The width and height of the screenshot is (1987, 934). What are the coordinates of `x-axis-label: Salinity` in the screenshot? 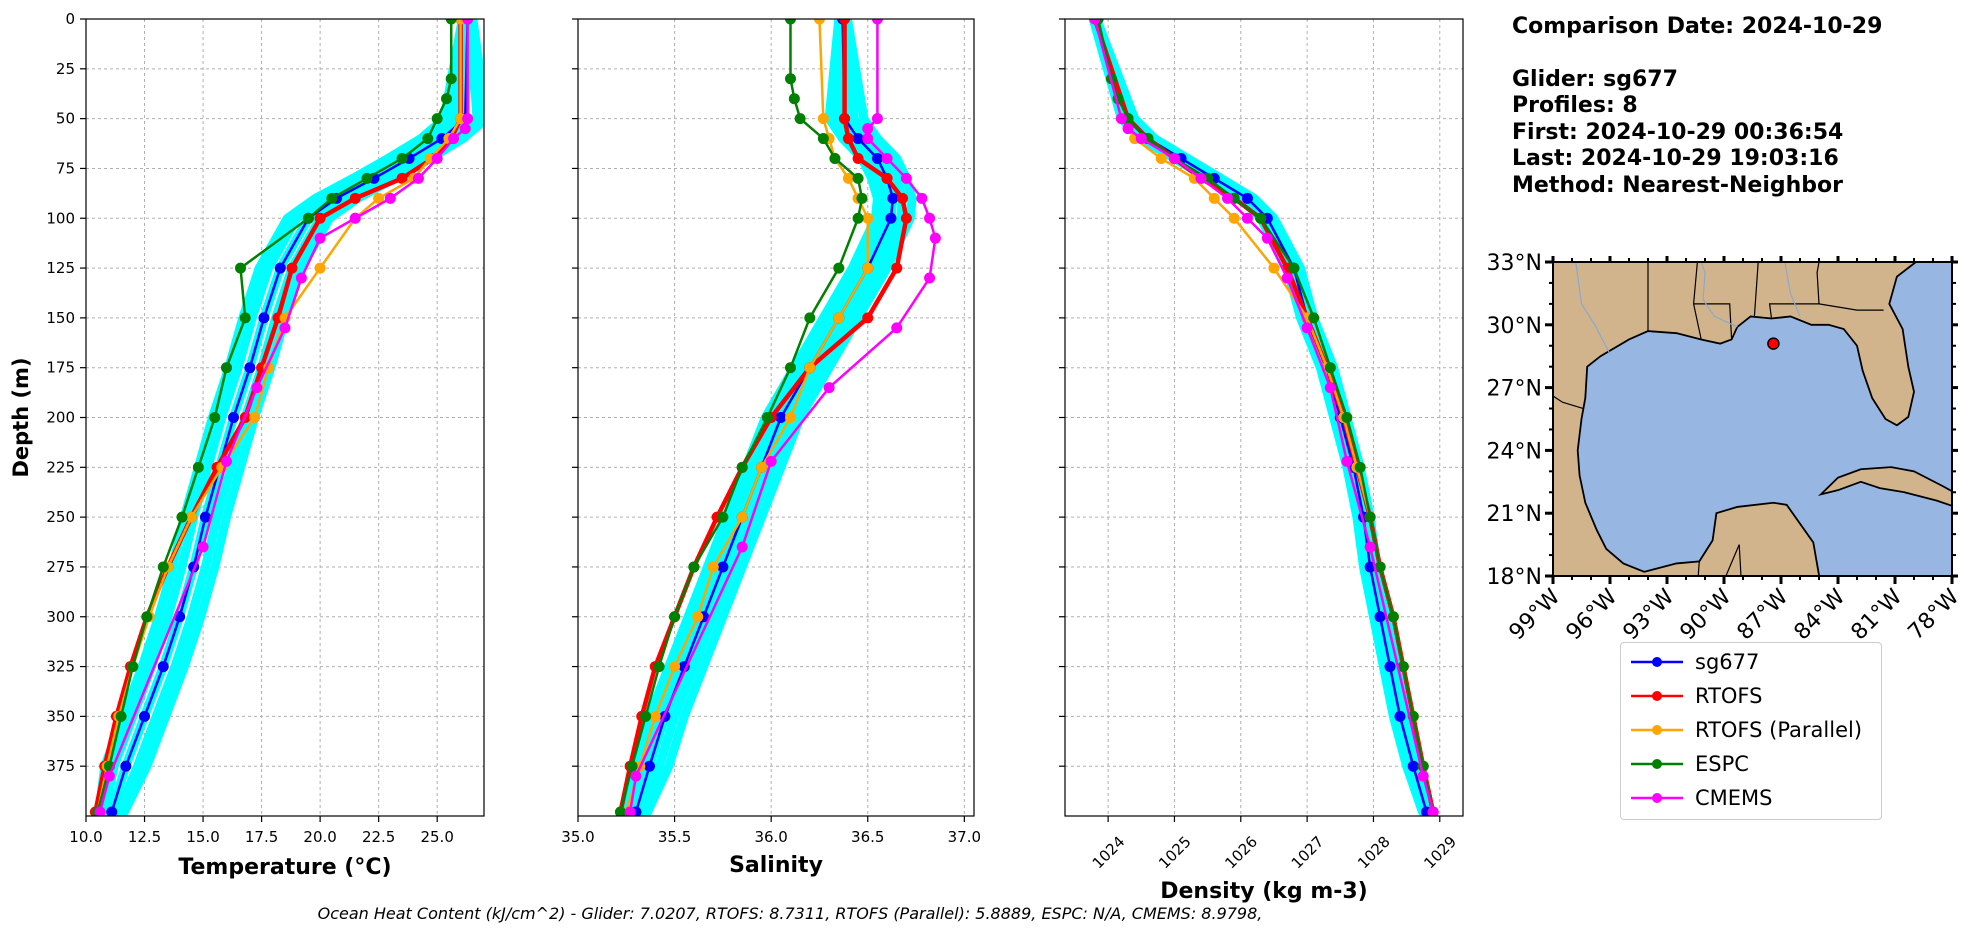 It's located at (776, 865).